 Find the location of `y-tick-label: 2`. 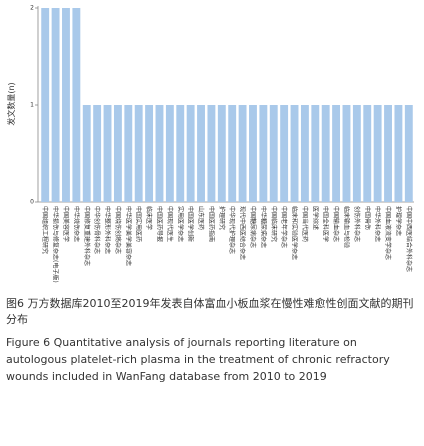

y-tick-label: 2 is located at coordinates (32, 8).